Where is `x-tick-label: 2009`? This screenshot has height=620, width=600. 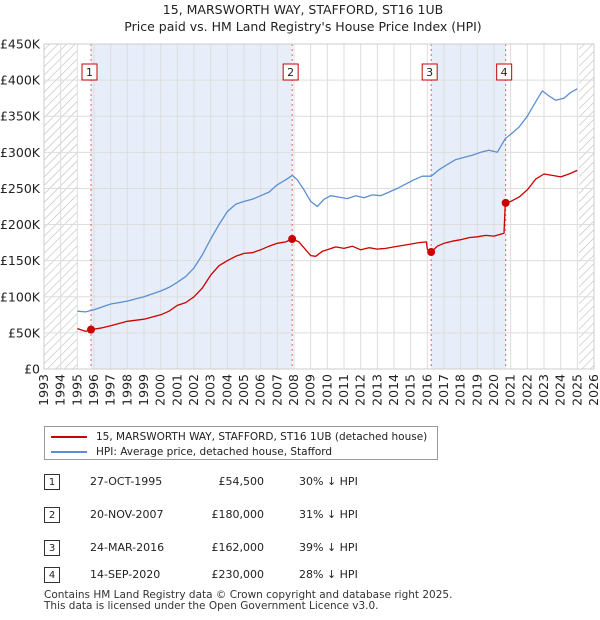 x-tick-label: 2009 is located at coordinates (310, 390).